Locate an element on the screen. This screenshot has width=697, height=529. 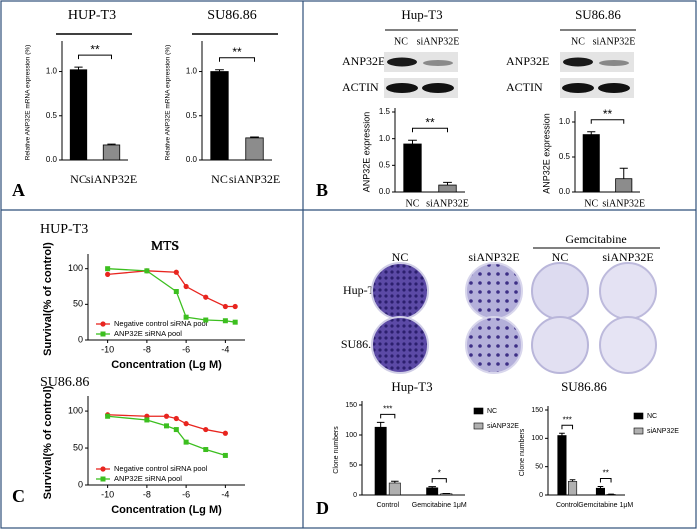
panel-letter: B is located at coordinates (322, 190).